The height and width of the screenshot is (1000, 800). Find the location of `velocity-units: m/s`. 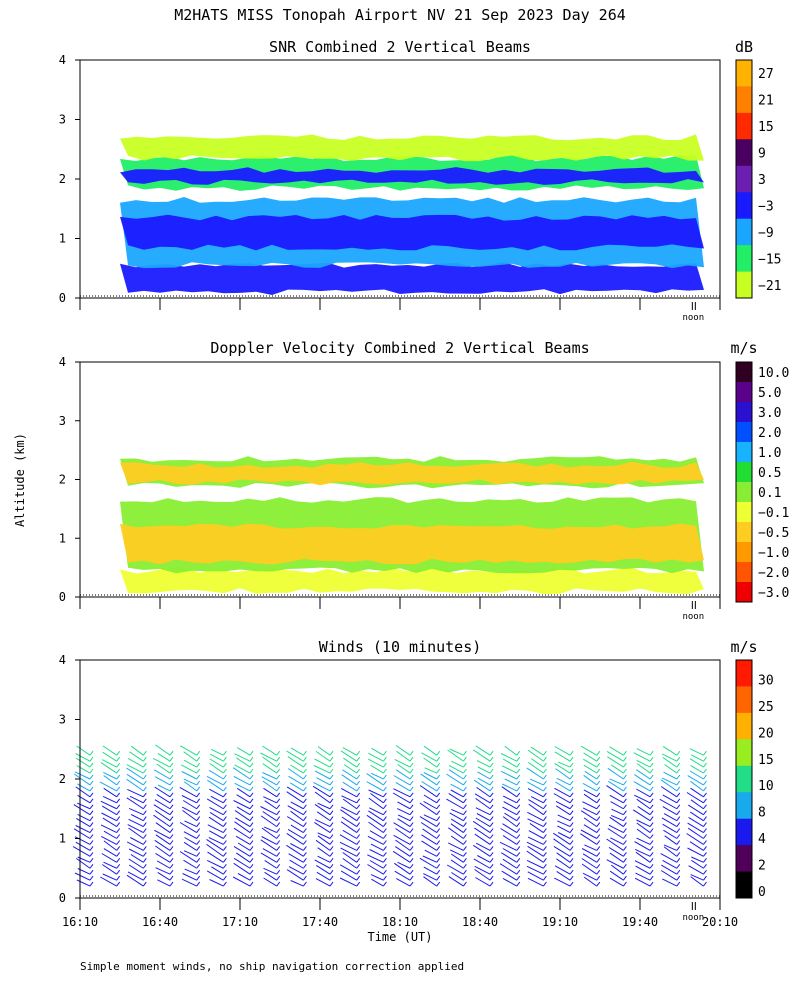

velocity-units: m/s is located at coordinates (743, 348).